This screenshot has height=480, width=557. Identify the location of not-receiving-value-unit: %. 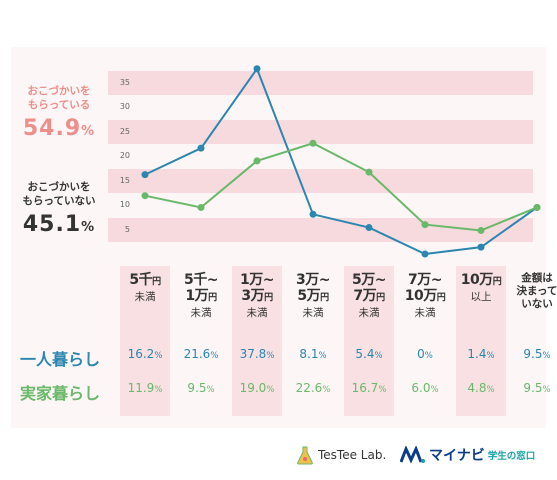
(88, 227).